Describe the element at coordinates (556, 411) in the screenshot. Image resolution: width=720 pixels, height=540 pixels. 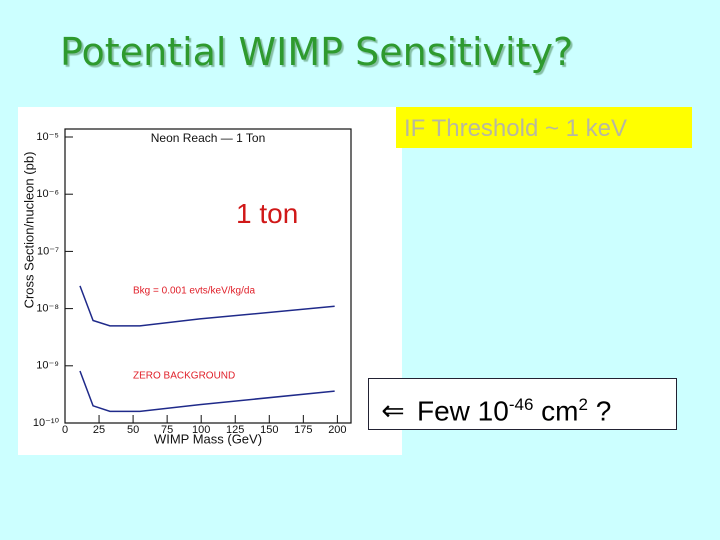
I see `callout-text: cm` at that location.